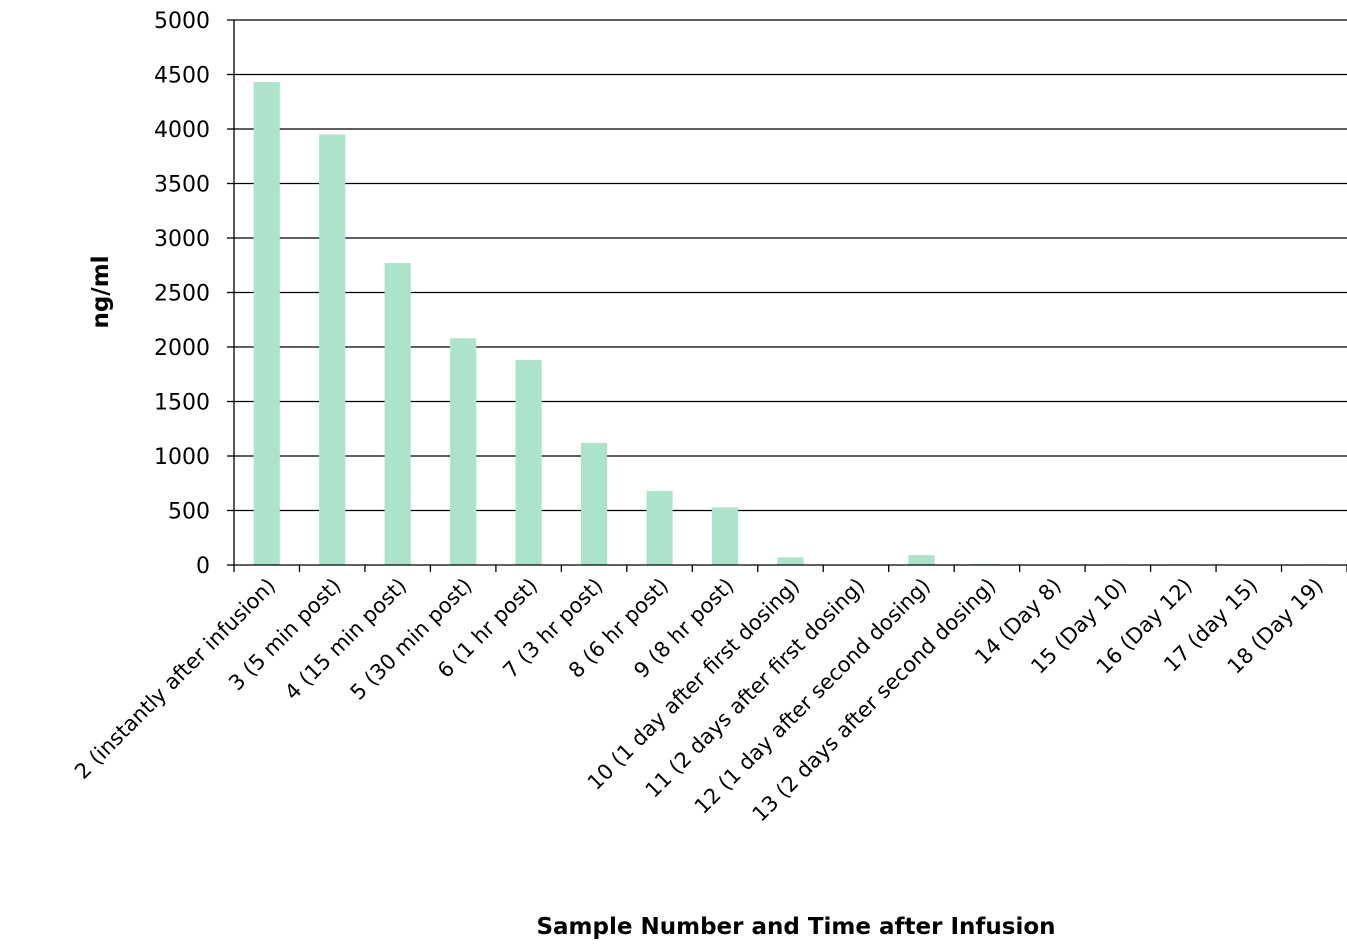  I want to click on x-tick-label: 13 (2 days after second dosing), so click(874, 700).